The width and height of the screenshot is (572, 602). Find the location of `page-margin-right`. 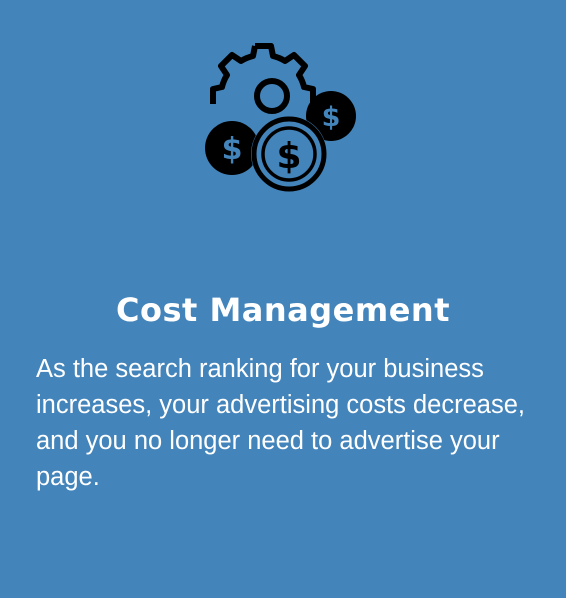

page-margin-right is located at coordinates (569, 301).